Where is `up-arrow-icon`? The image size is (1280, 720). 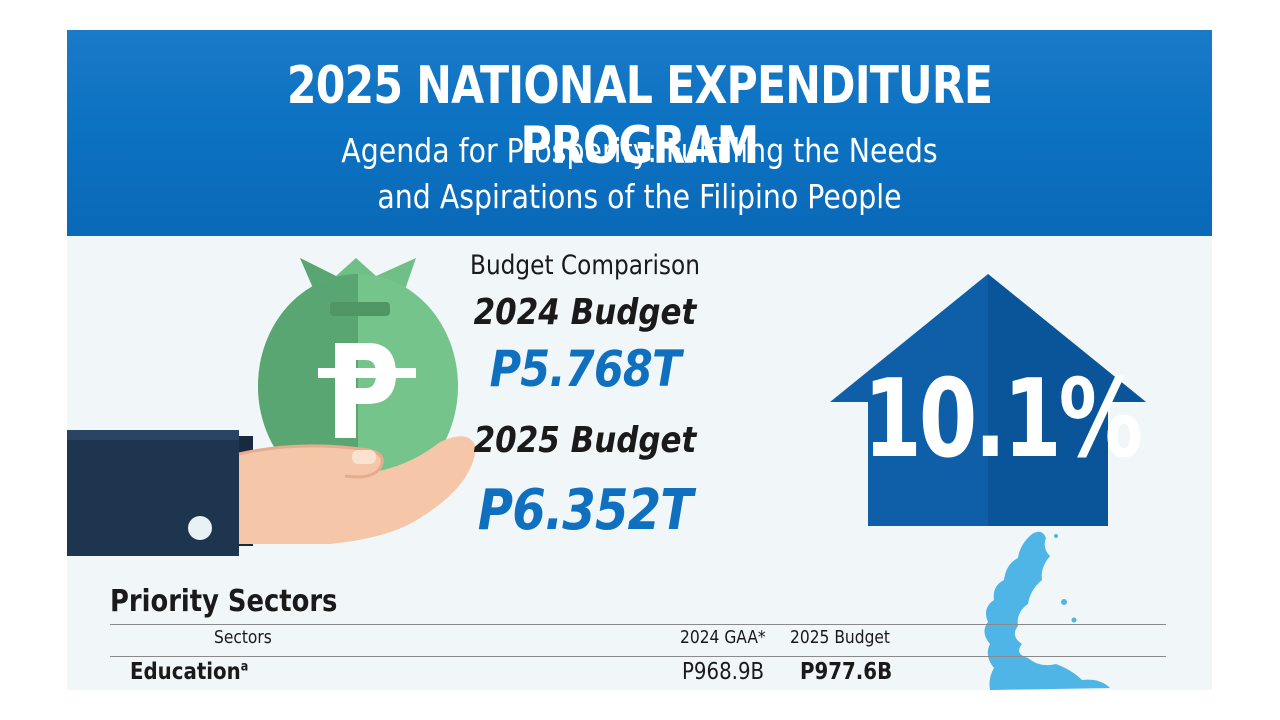 up-arrow-icon is located at coordinates (988, 400).